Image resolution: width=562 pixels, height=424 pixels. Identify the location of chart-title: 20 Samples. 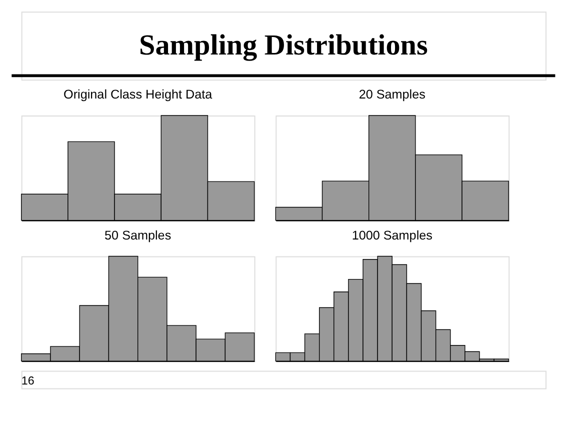
(392, 95).